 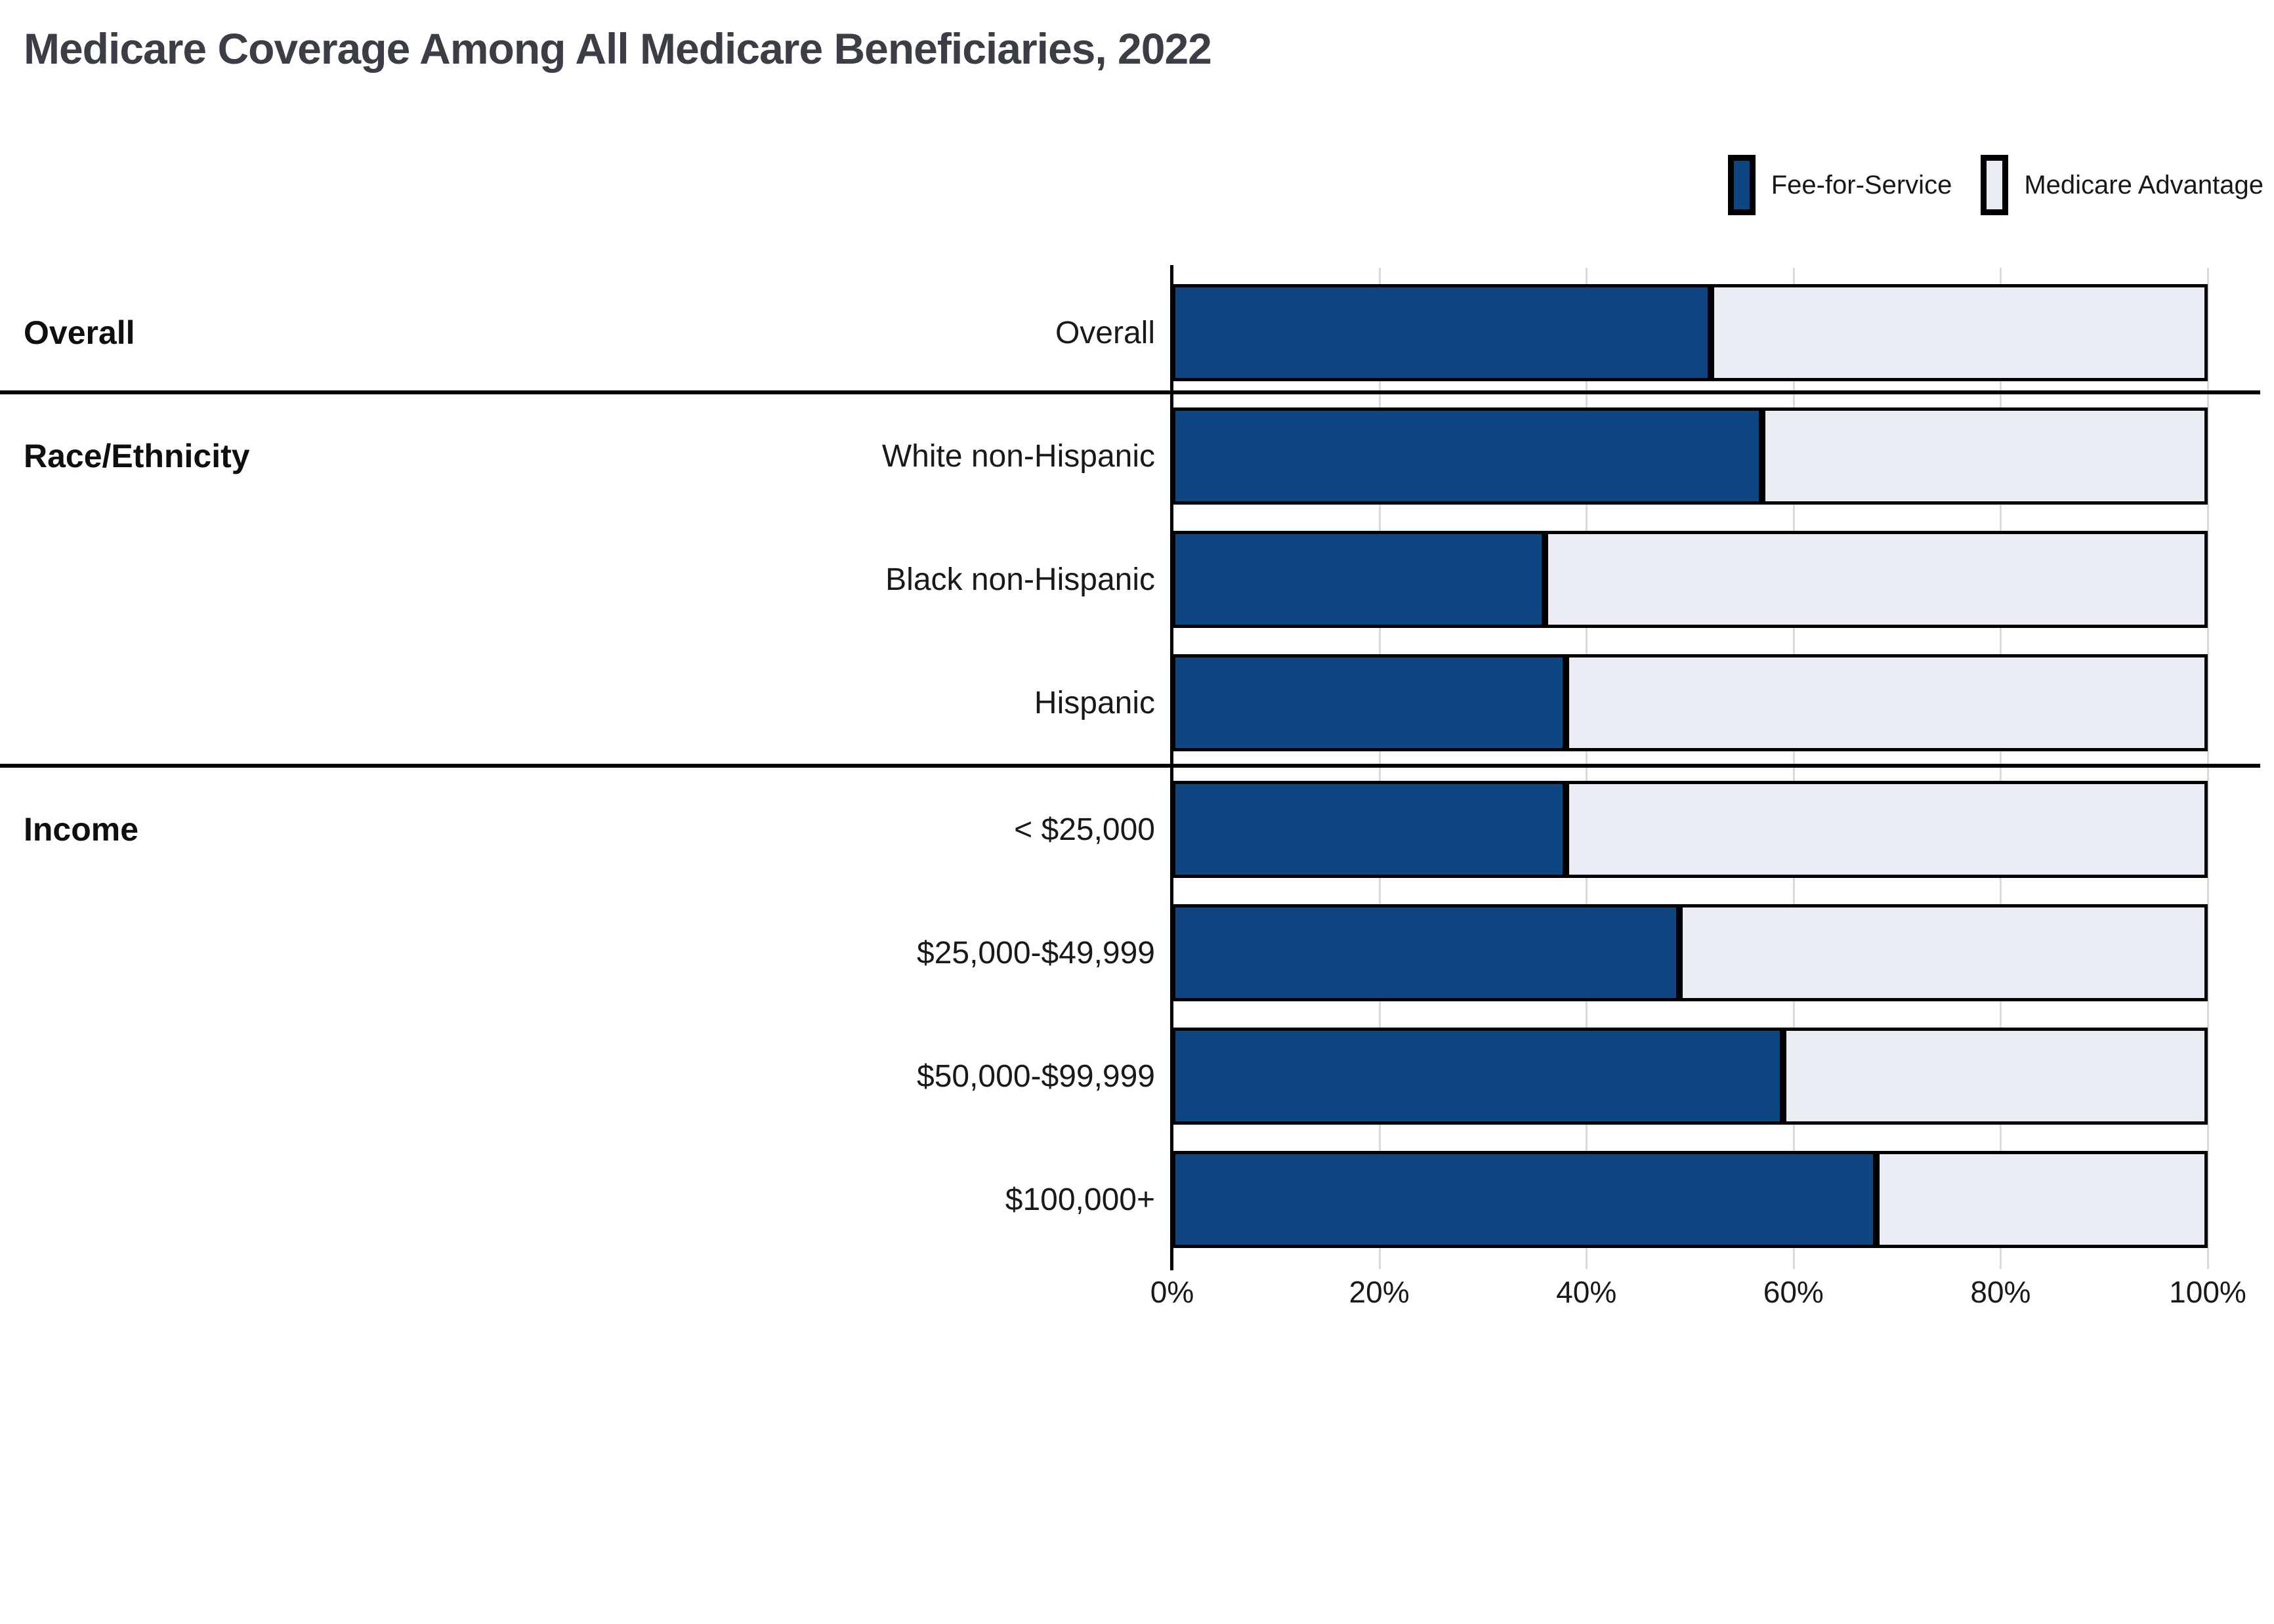 I want to click on legend-item-medicare-advantage: Medicare Advantage, so click(x=2122, y=185).